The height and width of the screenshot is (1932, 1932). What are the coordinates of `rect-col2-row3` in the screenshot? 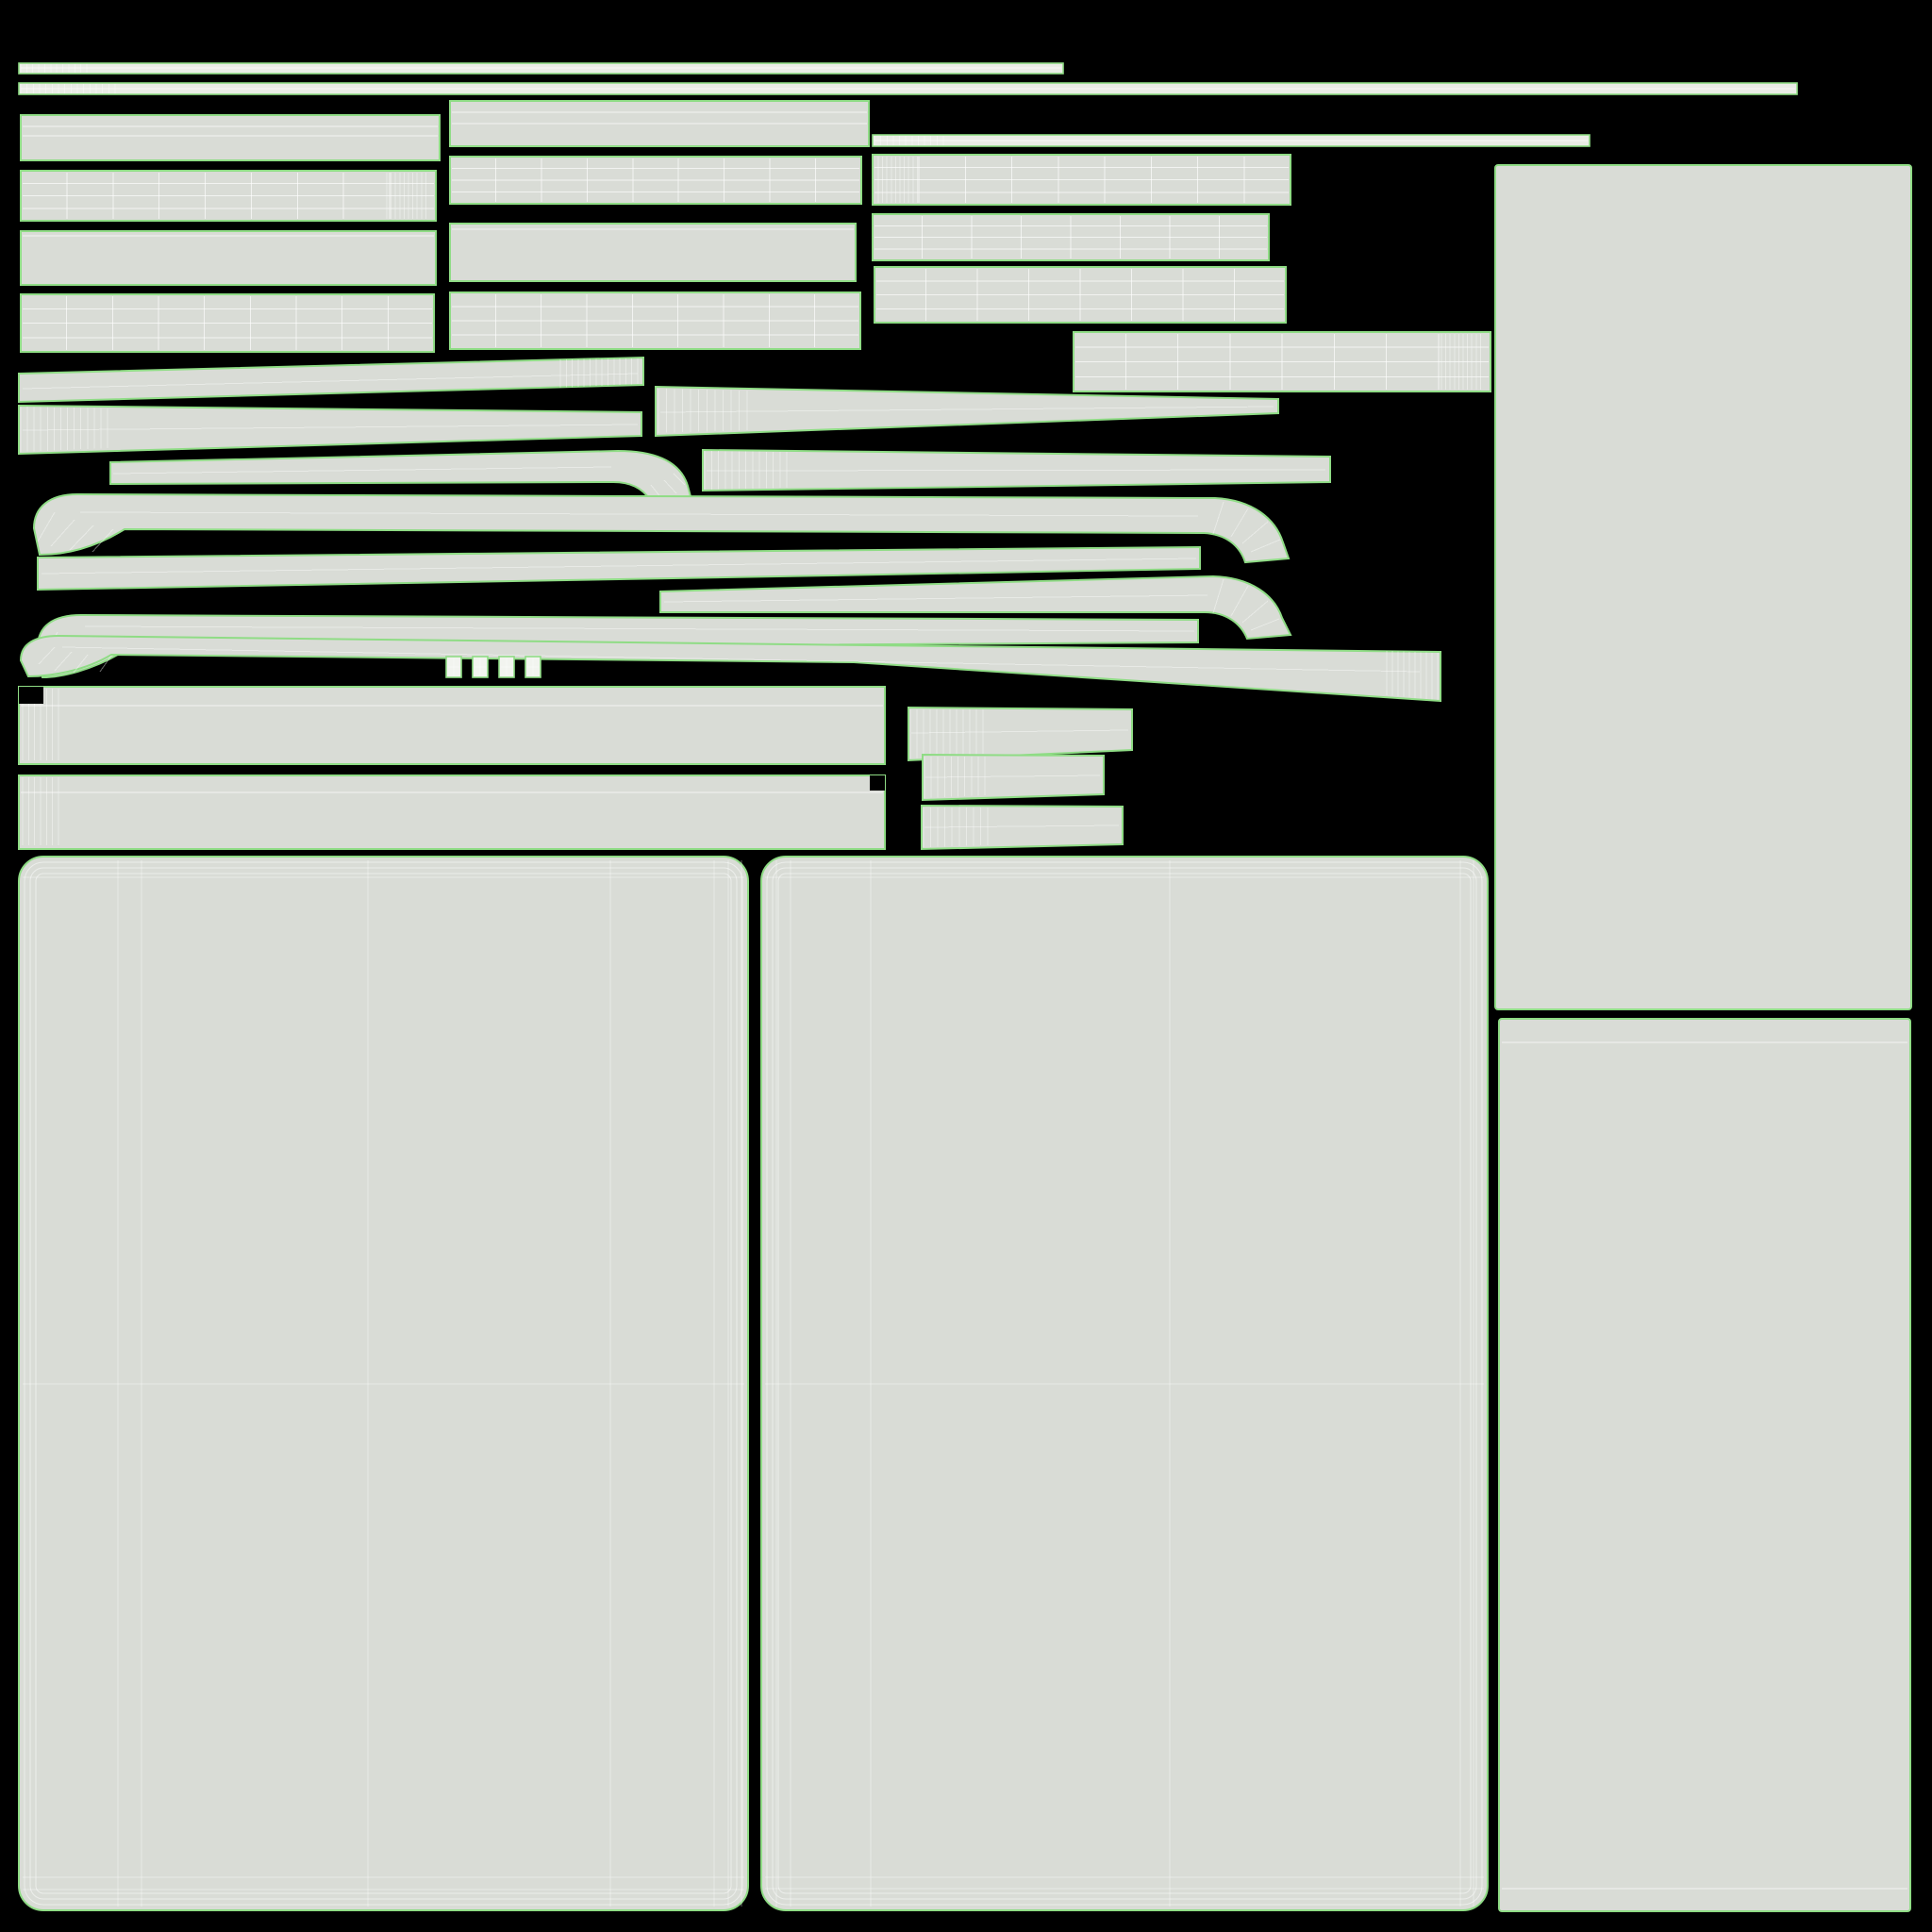 It's located at (653, 252).